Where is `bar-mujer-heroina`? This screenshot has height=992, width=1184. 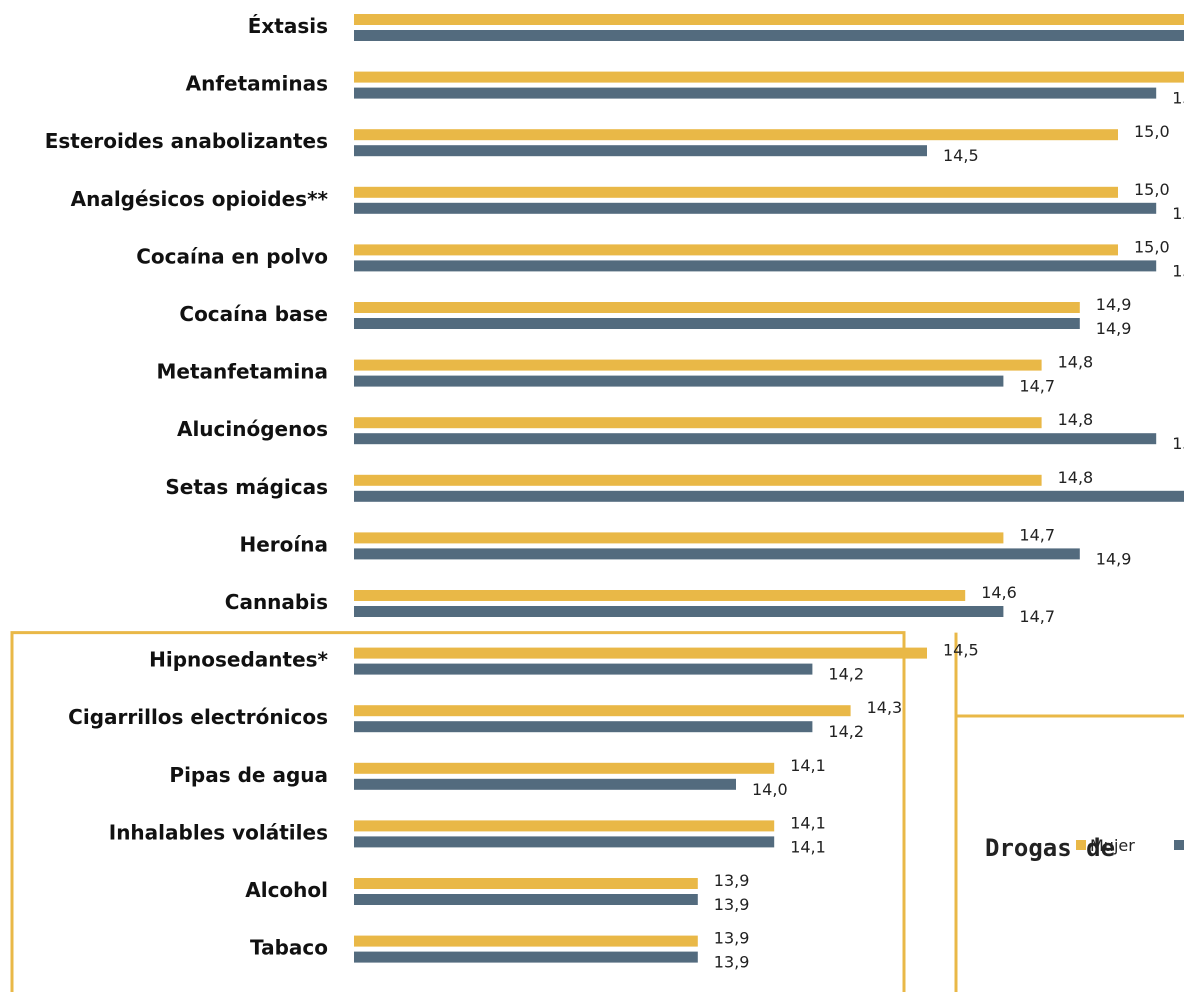
bar-mujer-heroina is located at coordinates (679, 538).